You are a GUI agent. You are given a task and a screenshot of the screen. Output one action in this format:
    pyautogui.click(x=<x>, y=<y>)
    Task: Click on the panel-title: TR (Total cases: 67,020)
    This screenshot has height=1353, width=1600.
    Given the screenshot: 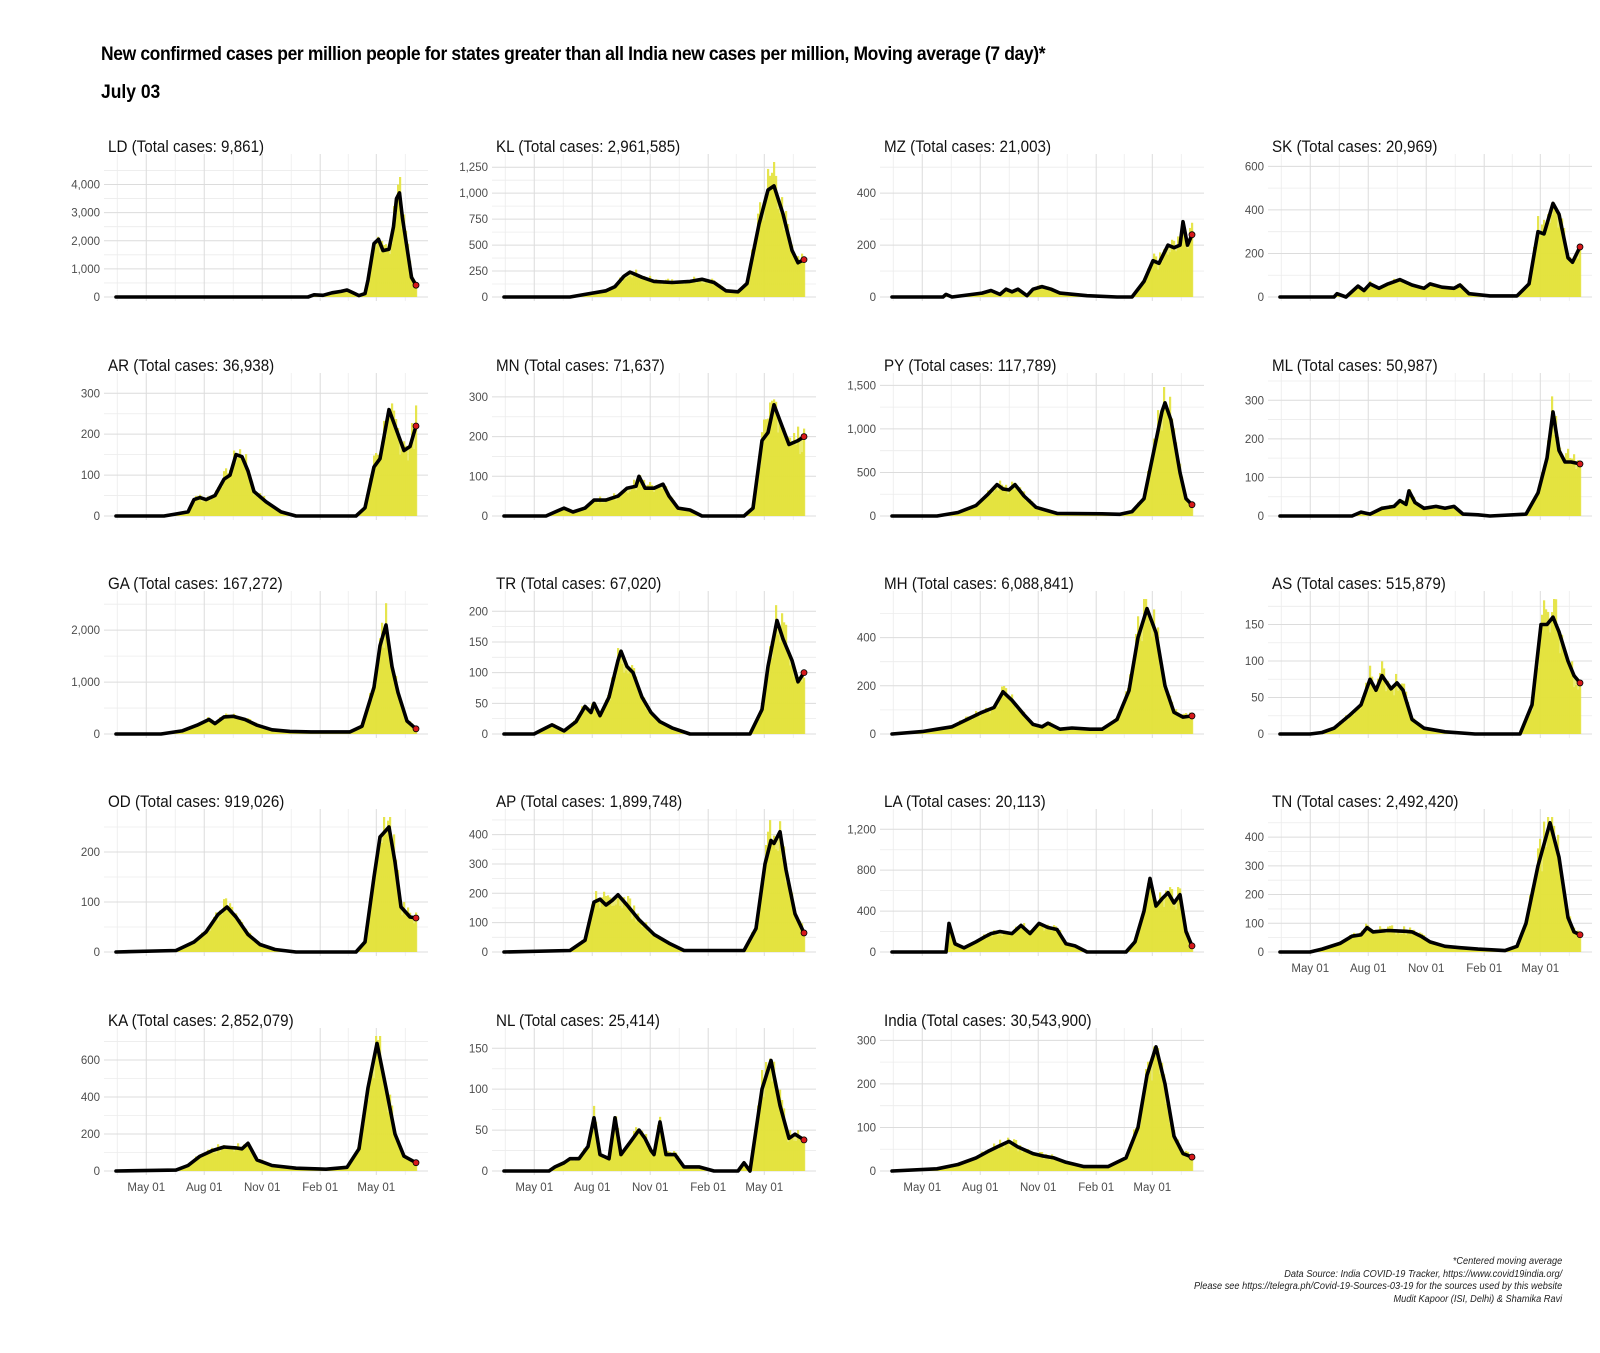 What is the action you would take?
    pyautogui.click(x=579, y=584)
    